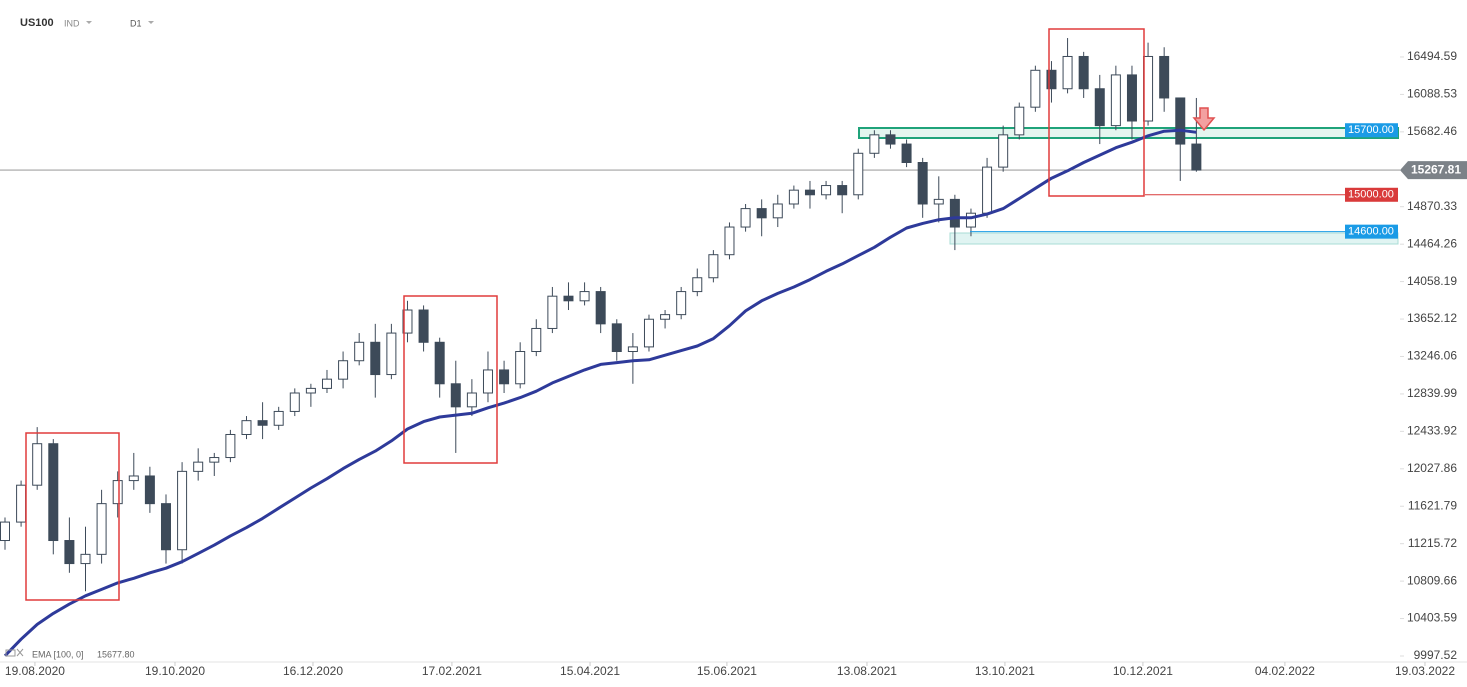 The width and height of the screenshot is (1467, 687). I want to click on symbol: US100, so click(37, 23).